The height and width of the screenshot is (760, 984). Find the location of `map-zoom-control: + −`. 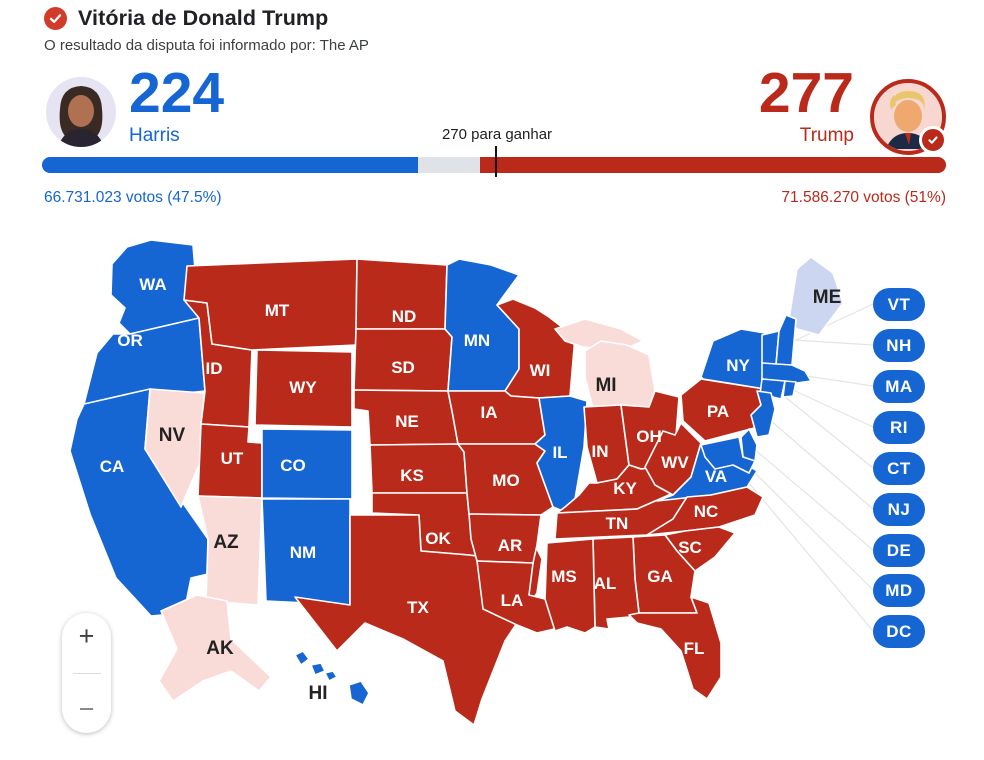

map-zoom-control: + − is located at coordinates (86, 673).